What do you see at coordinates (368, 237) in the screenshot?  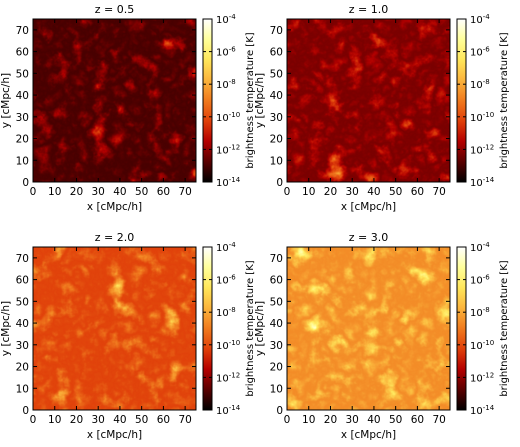 I see `panel-title: z = 3.0` at bounding box center [368, 237].